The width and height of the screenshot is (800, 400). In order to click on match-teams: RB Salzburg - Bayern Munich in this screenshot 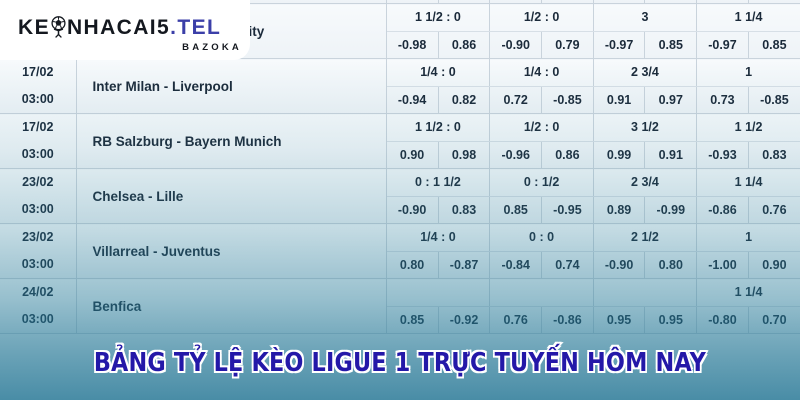, I will do `click(231, 141)`.